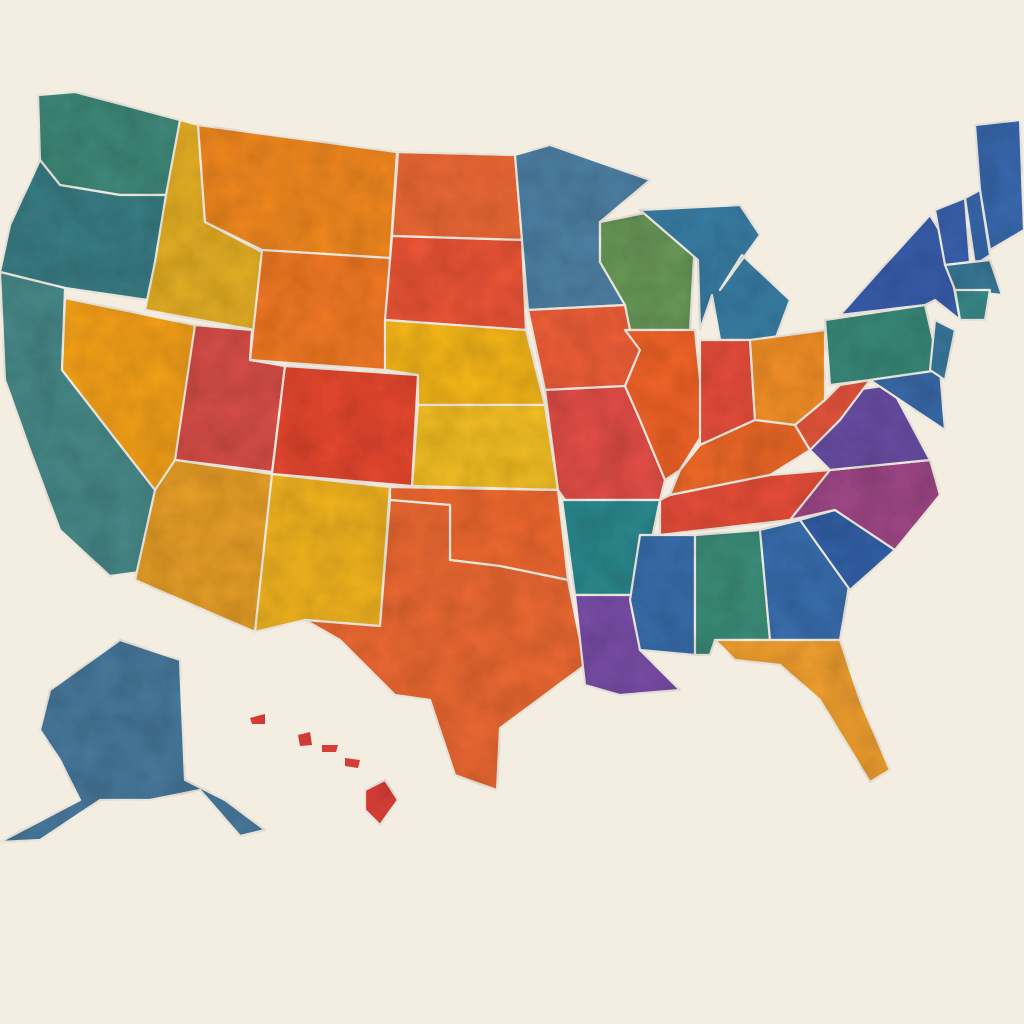 The height and width of the screenshot is (1024, 1024). I want to click on state-wy, so click(320, 310).